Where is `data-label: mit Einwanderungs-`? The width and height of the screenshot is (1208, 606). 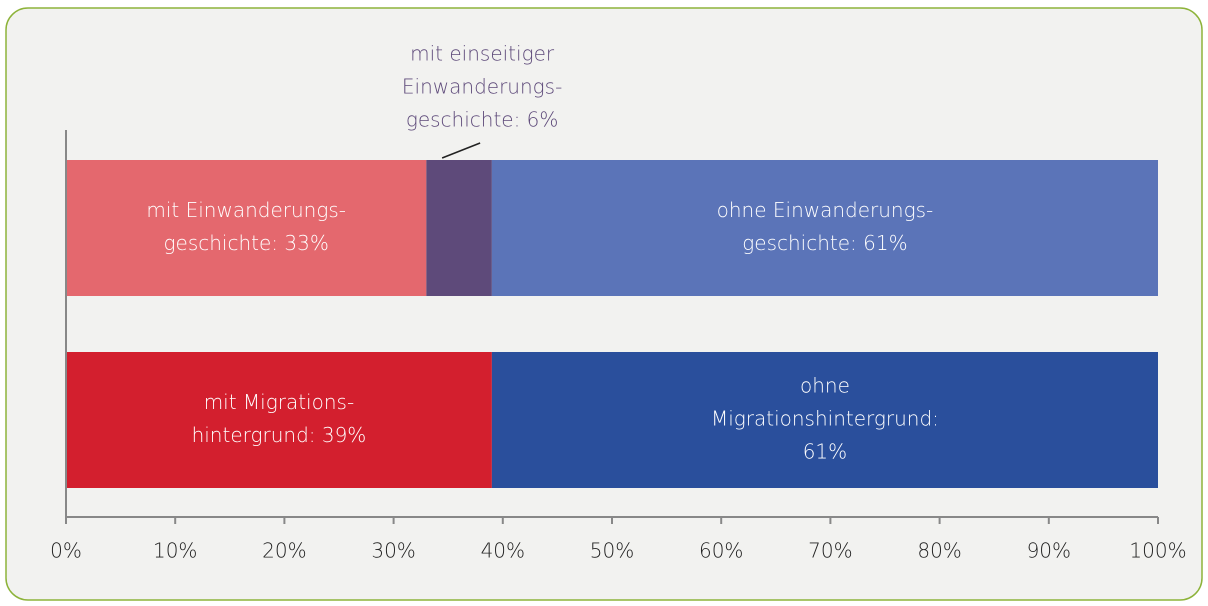
data-label: mit Einwanderungs- is located at coordinates (246, 210).